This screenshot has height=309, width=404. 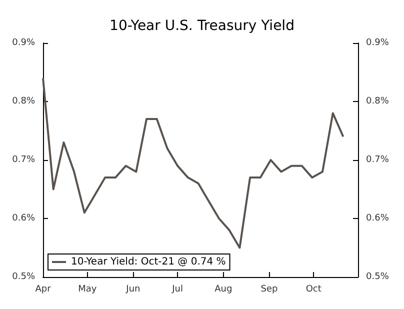 I want to click on x-tick-label: Jun, so click(x=132, y=289).